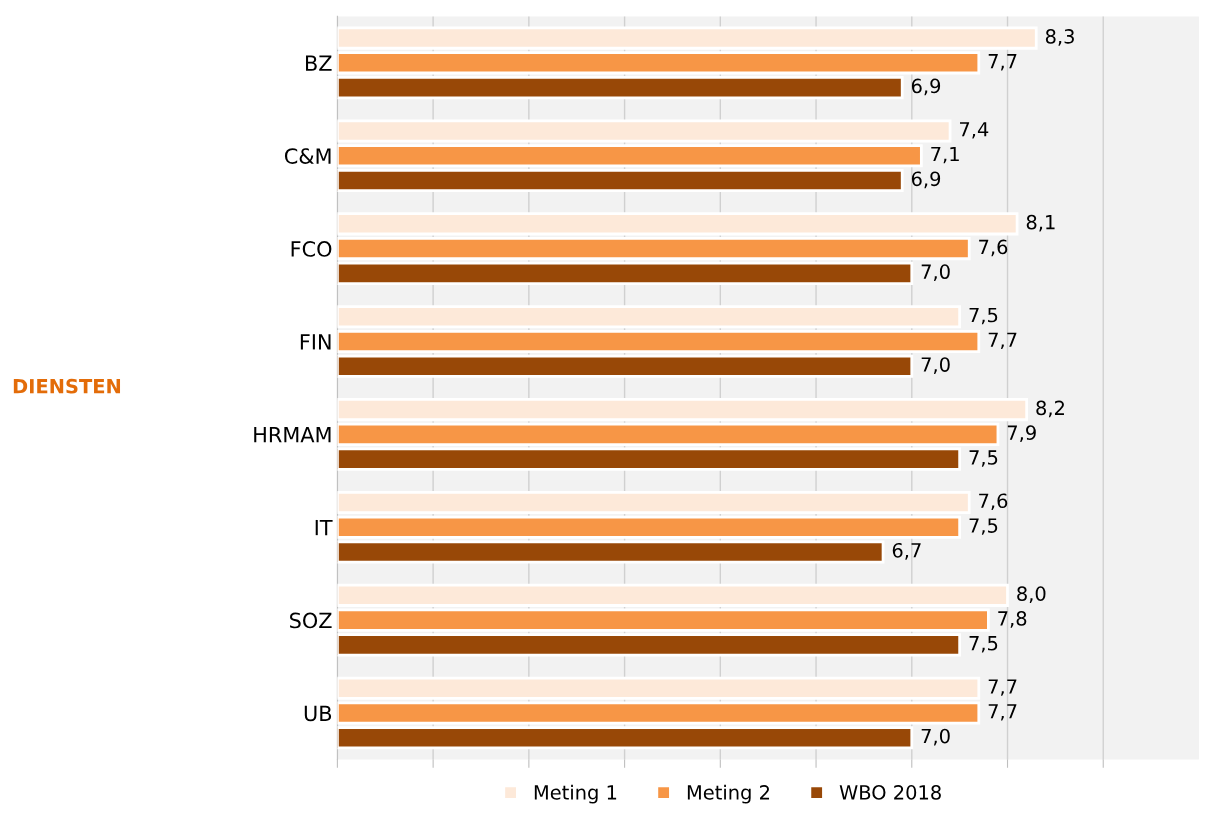 Image resolution: width=1205 pixels, height=821 pixels. Describe the element at coordinates (1031, 594) in the screenshot. I see `data-label: 8,0` at that location.